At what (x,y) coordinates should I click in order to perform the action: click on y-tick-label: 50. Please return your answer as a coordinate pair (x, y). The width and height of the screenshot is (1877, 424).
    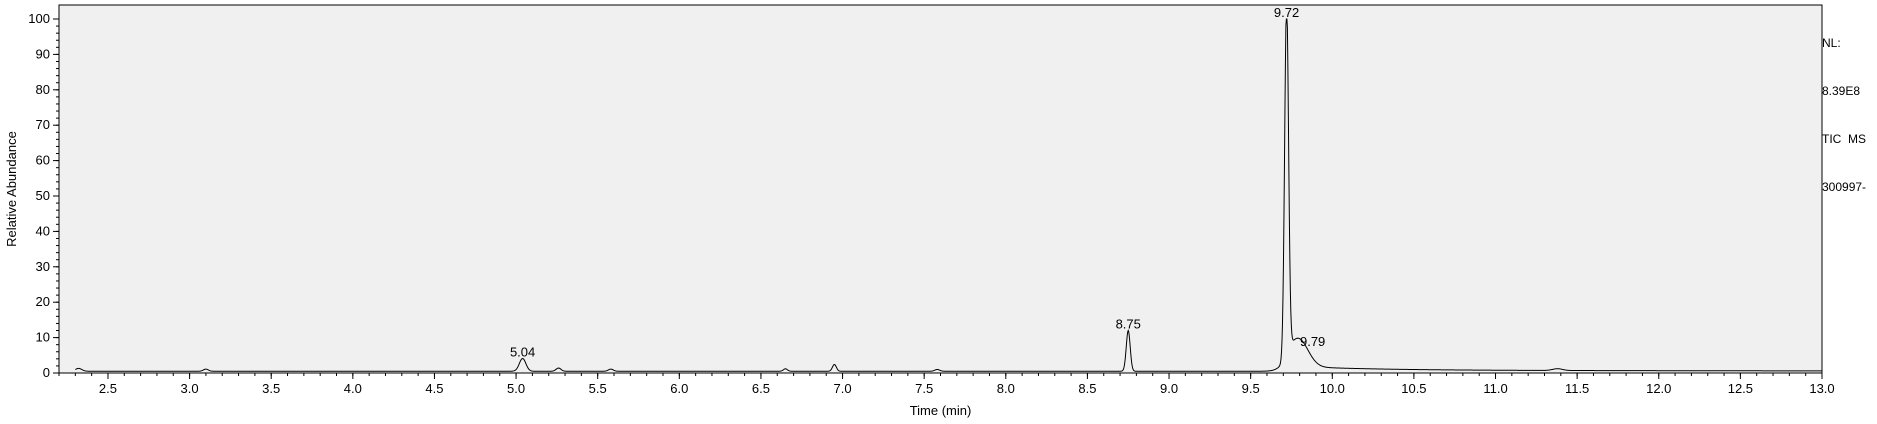
    Looking at the image, I should click on (43, 195).